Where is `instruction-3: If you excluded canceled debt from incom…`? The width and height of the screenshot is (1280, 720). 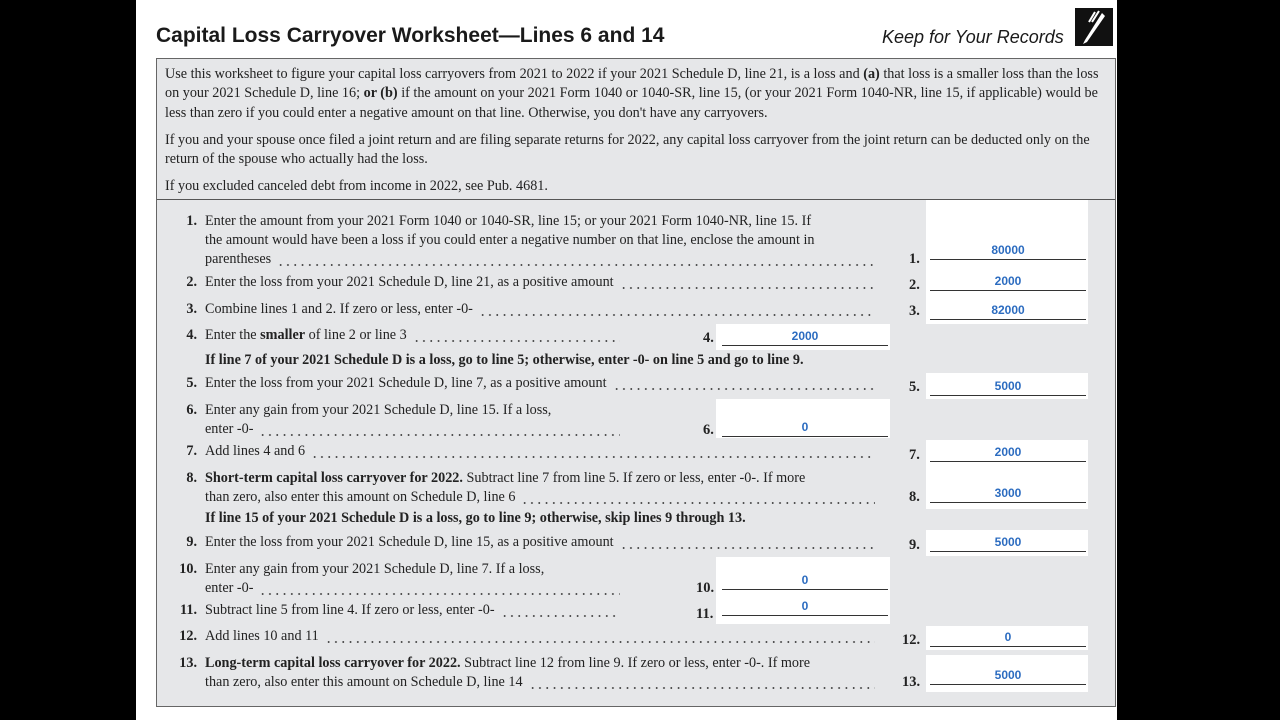
instruction-3: If you excluded canceled debt from incom… is located at coordinates (356, 186).